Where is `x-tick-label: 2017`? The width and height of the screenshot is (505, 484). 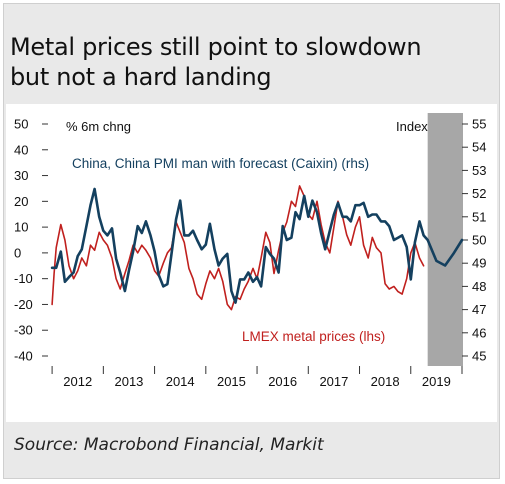 x-tick-label: 2017 is located at coordinates (333, 381).